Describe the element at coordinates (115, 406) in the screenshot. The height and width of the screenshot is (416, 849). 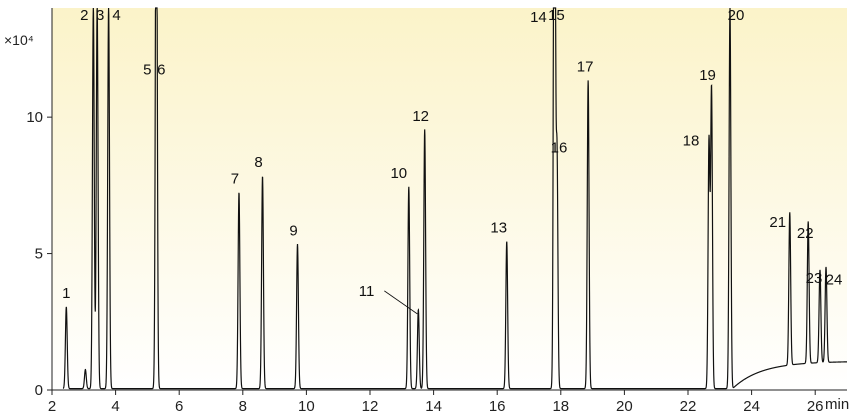
I see `x-tick-label: 4` at that location.